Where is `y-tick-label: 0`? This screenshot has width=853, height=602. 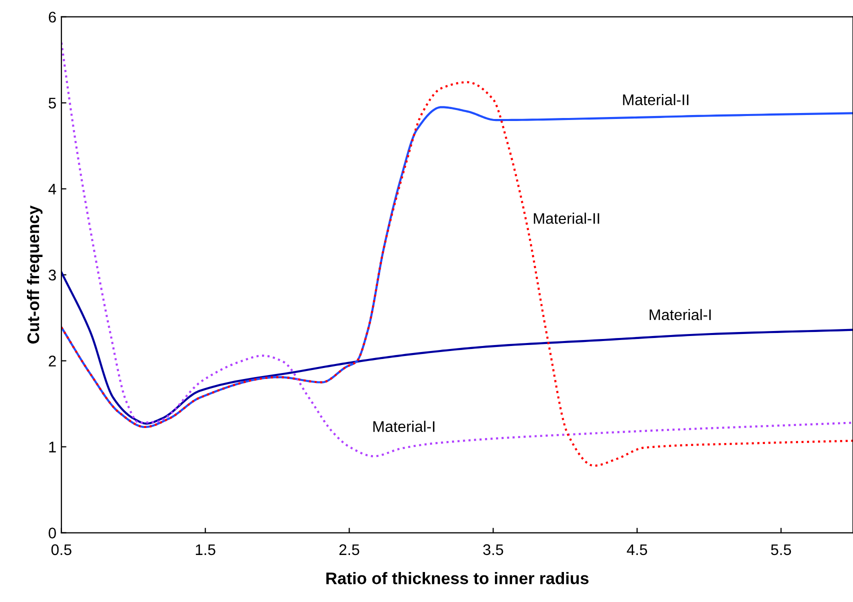 y-tick-label: 0 is located at coordinates (52, 533).